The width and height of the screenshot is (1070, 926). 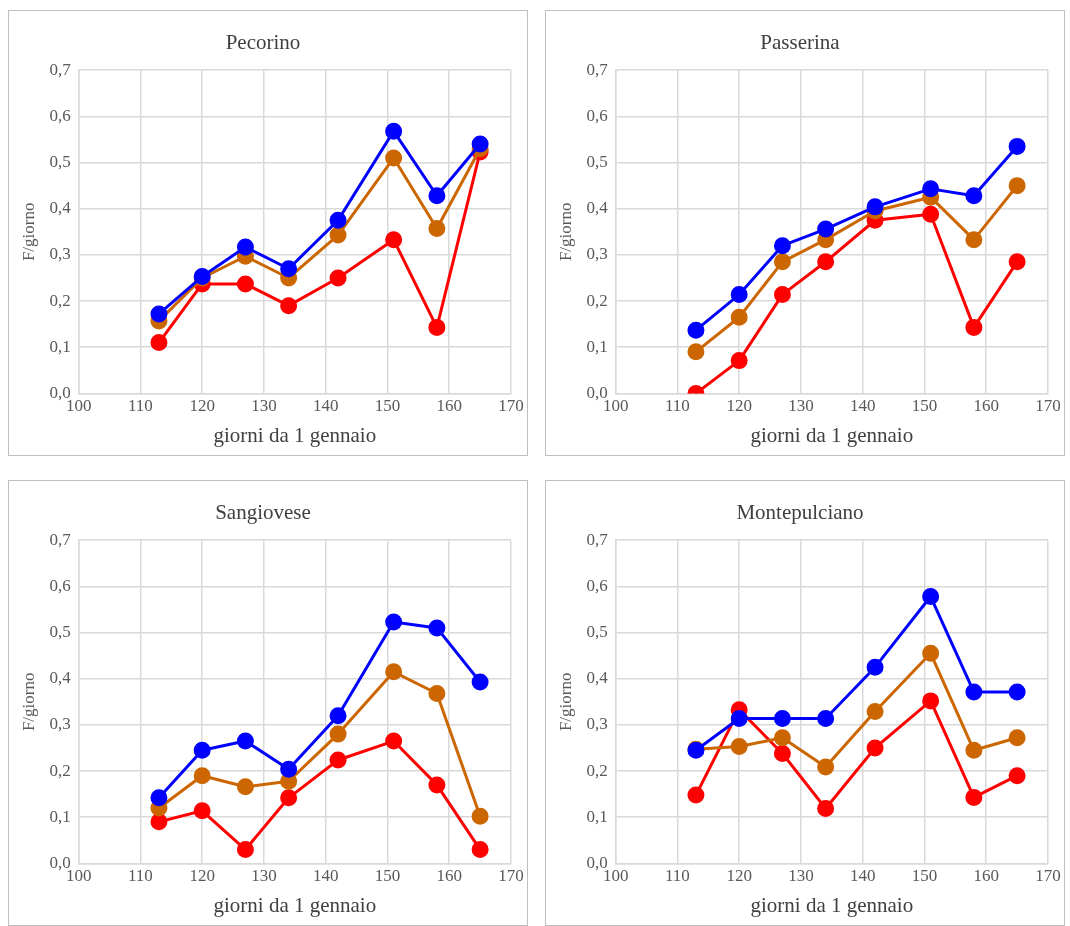 What do you see at coordinates (800, 42) in the screenshot?
I see `chart-title: Passerina` at bounding box center [800, 42].